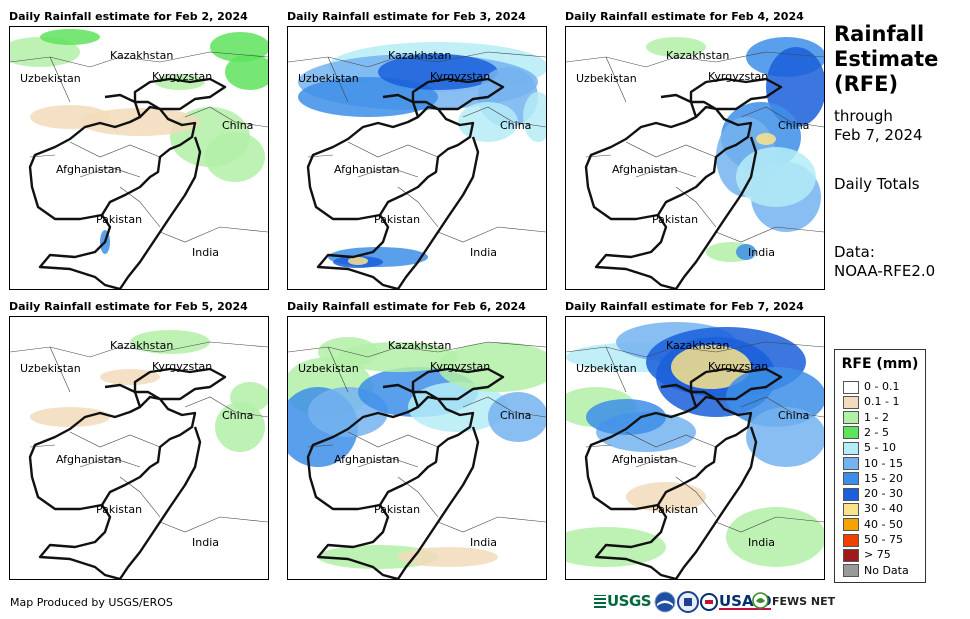  I want to click on legend-label: No Data, so click(886, 570).